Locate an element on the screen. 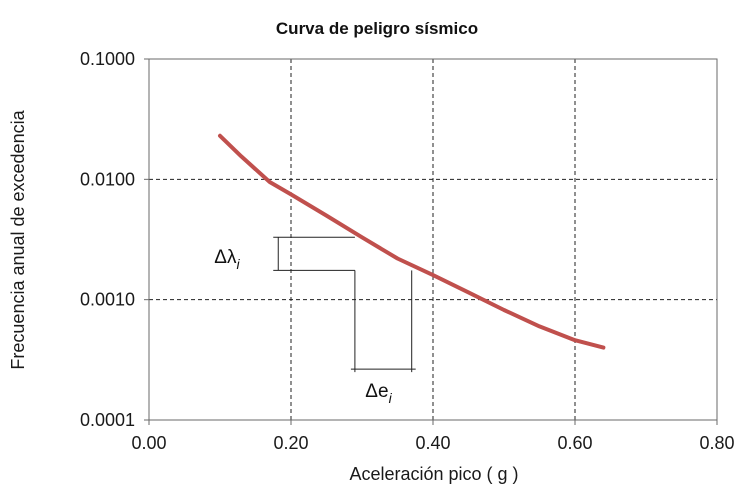 The image size is (742, 496). delta-lambda-label: Δλi is located at coordinates (227, 259).